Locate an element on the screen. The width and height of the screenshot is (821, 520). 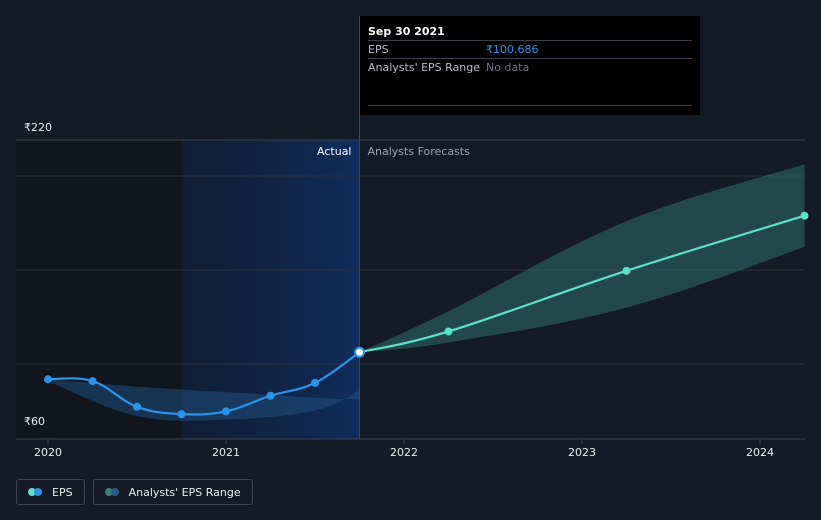
tooltip-divider is located at coordinates (530, 105).